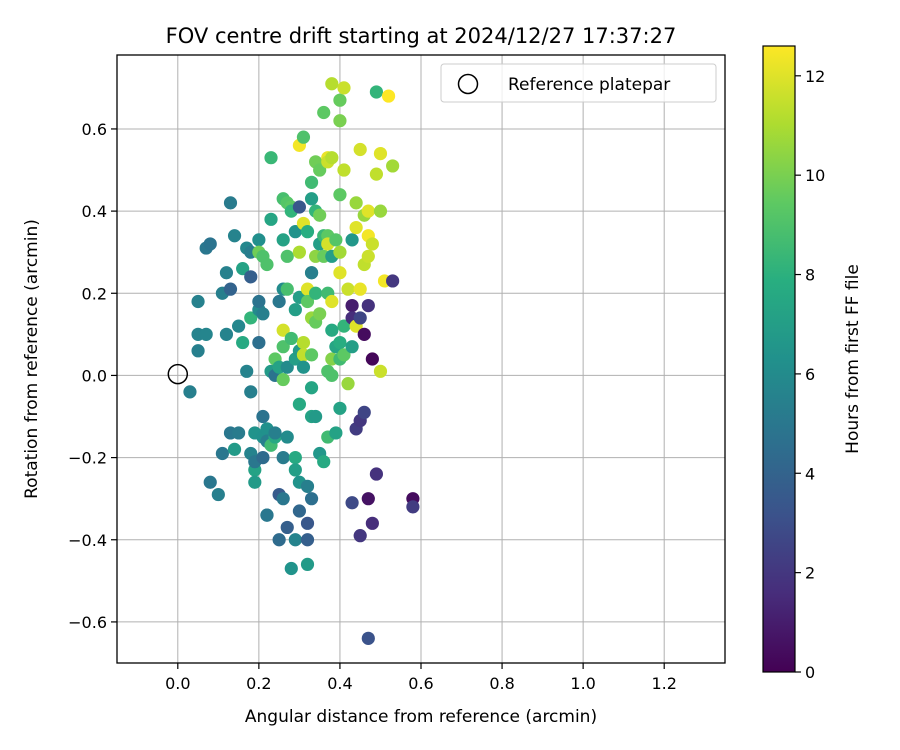 The image size is (900, 750). Describe the element at coordinates (94, 293) in the screenshot. I see `y-tick-label: 0.2` at that location.